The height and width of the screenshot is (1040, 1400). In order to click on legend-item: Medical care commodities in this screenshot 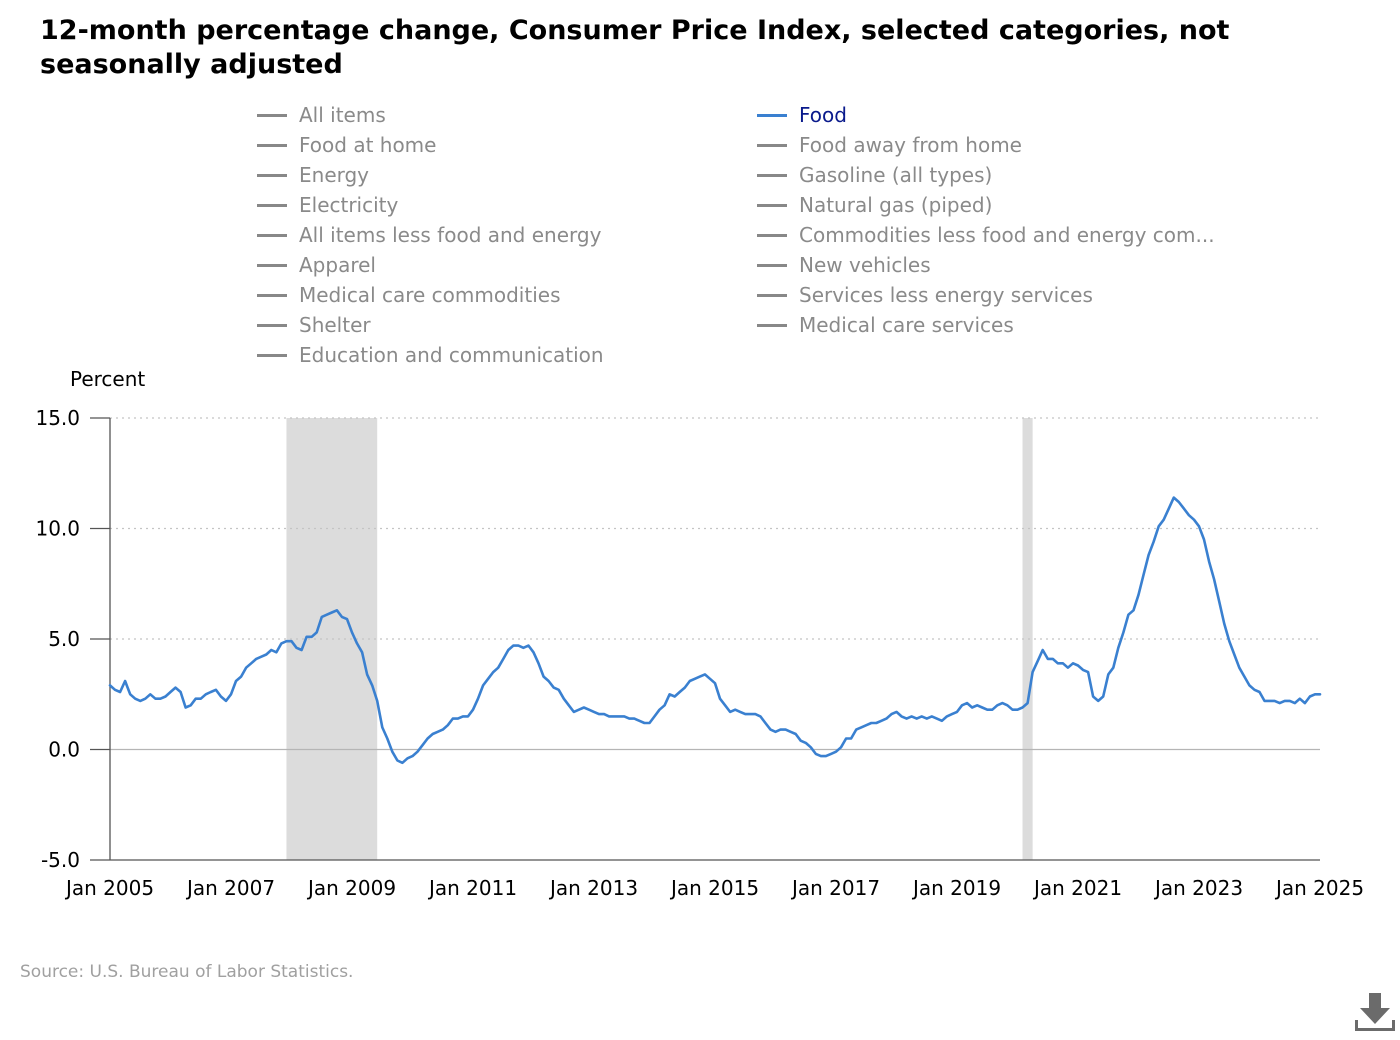, I will do `click(408, 295)`.